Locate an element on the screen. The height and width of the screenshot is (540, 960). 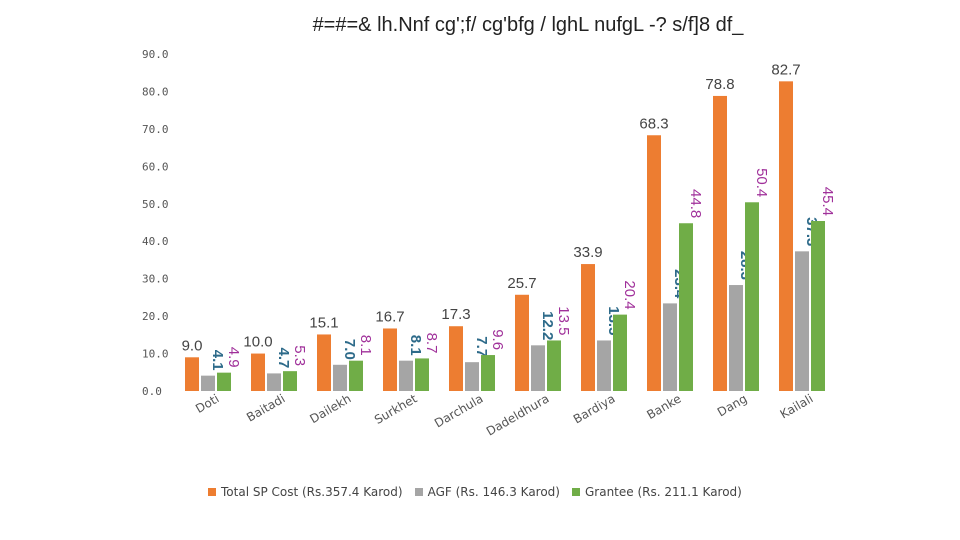
data-label-agf: 8.1 is located at coordinates (415, 345).